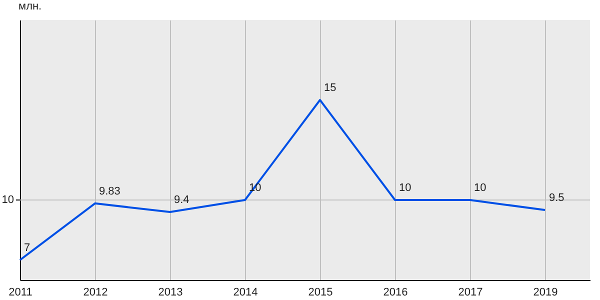  I want to click on data-label: 9.4, so click(182, 200).